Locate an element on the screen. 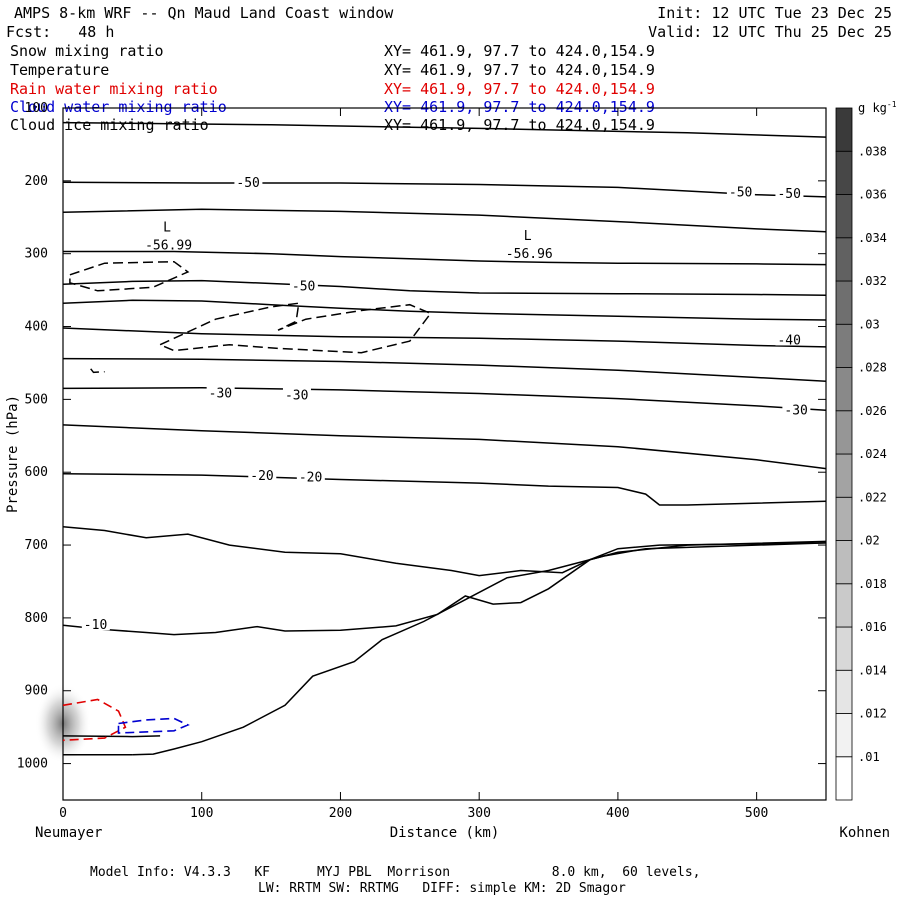 Image resolution: width=900 pixels, height=900 pixels. colorbar-level-label: .014 is located at coordinates (872, 670).